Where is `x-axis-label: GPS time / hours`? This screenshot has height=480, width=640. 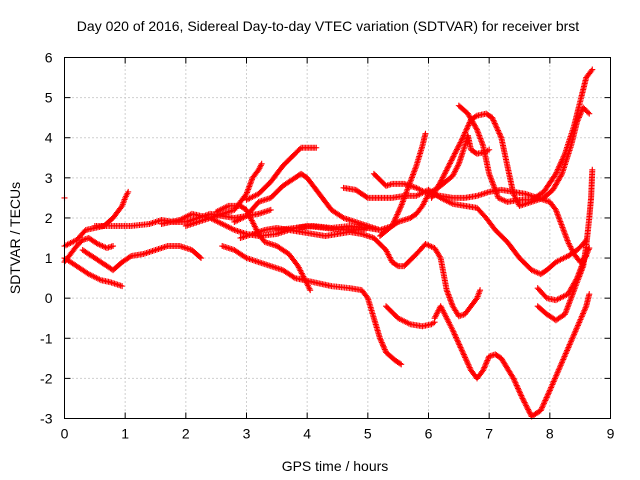
x-axis-label: GPS time / hours is located at coordinates (335, 466).